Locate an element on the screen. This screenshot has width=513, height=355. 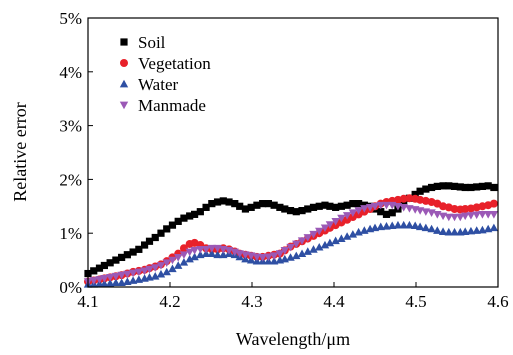
x-tick-label: 4.5 is located at coordinates (415, 301).